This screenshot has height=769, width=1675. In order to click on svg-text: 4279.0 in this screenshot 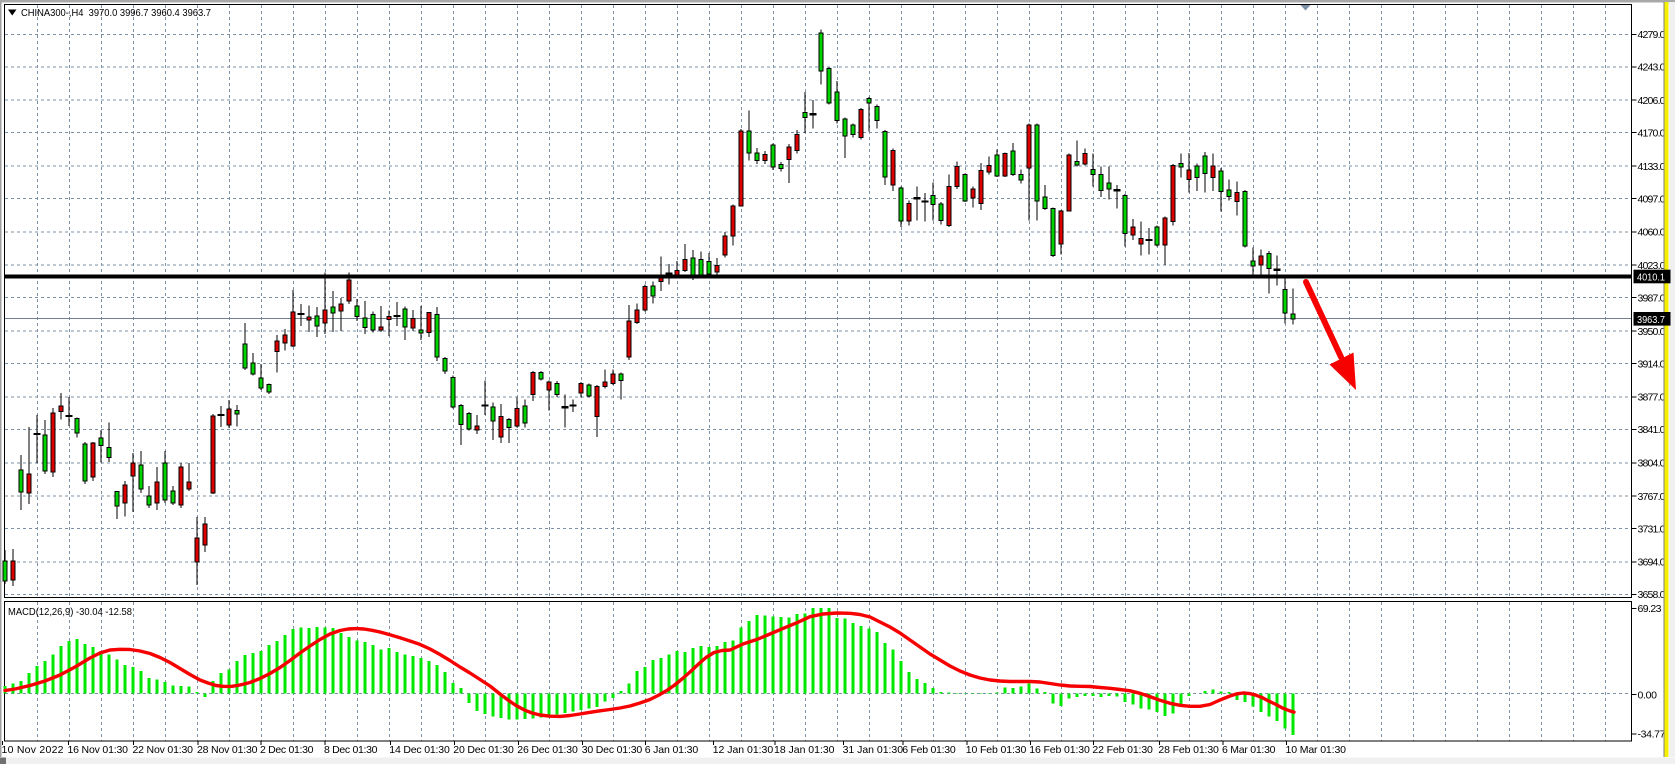, I will do `click(1652, 35)`.